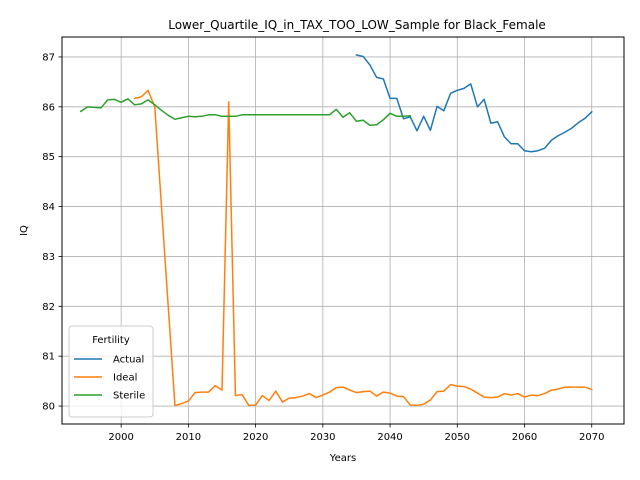  Describe the element at coordinates (111, 340) in the screenshot. I see `legend-title: Fertility` at that location.